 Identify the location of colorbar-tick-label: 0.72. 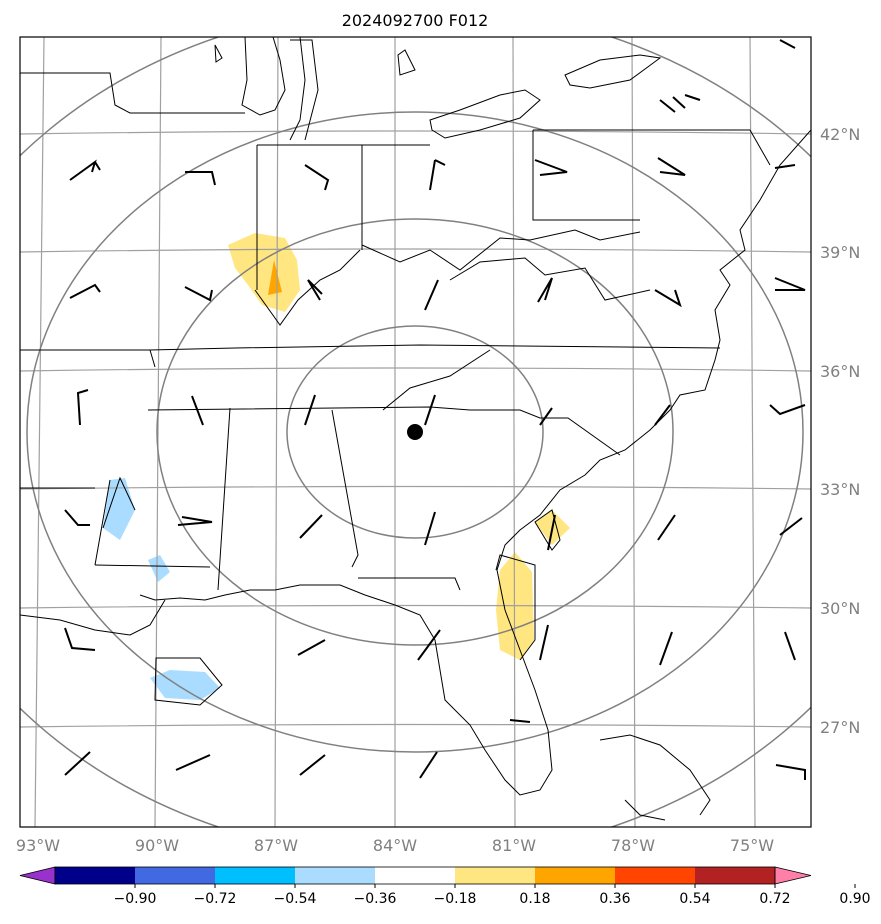
(774, 899).